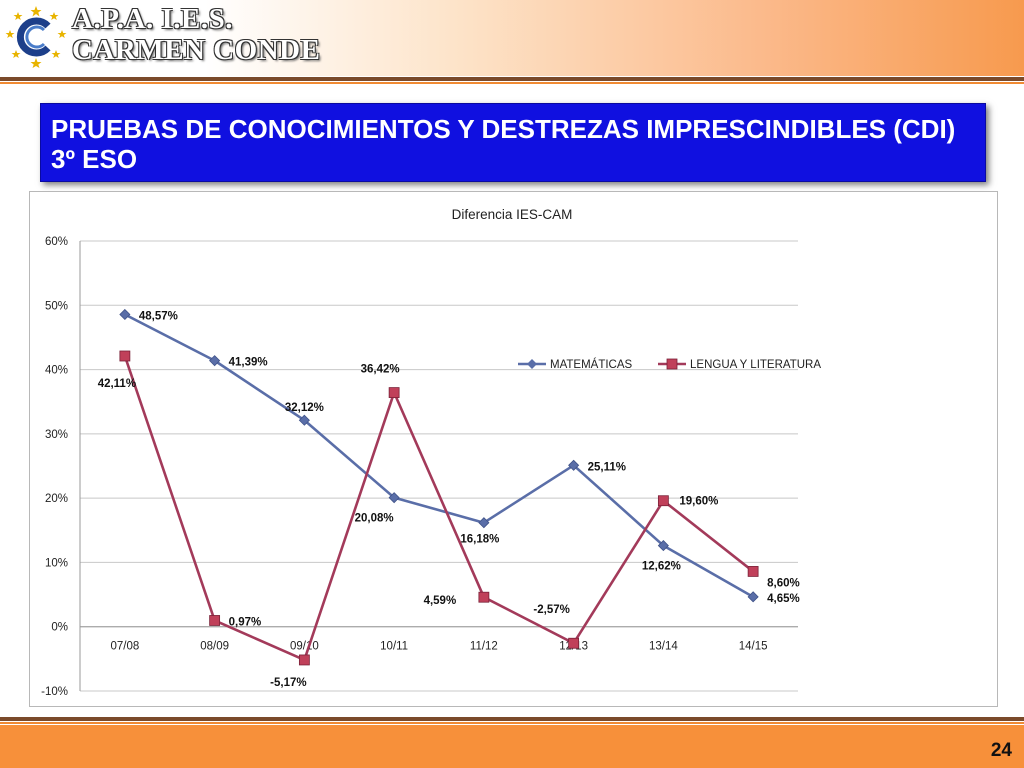  Describe the element at coordinates (214, 647) in the screenshot. I see `x-tick-label: 08/09` at that location.